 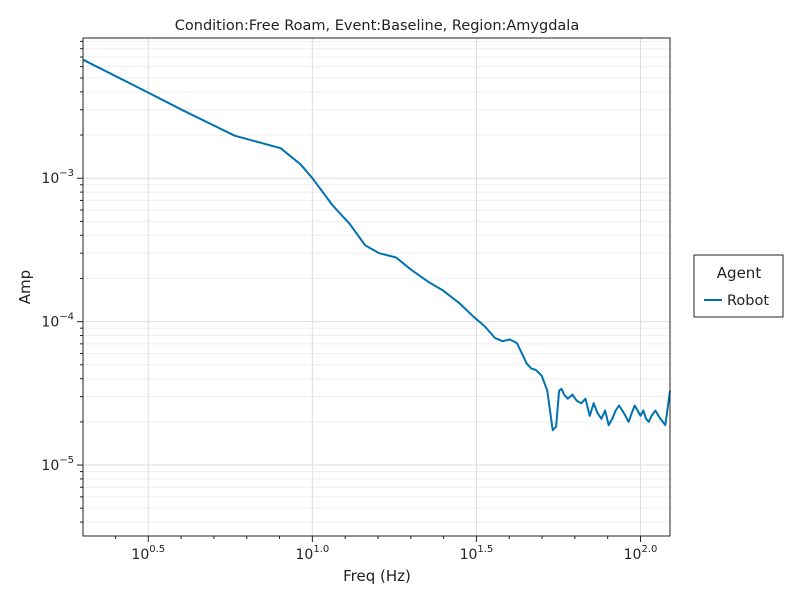 What do you see at coordinates (148, 553) in the screenshot?
I see `x-tick-label: 100.5` at bounding box center [148, 553].